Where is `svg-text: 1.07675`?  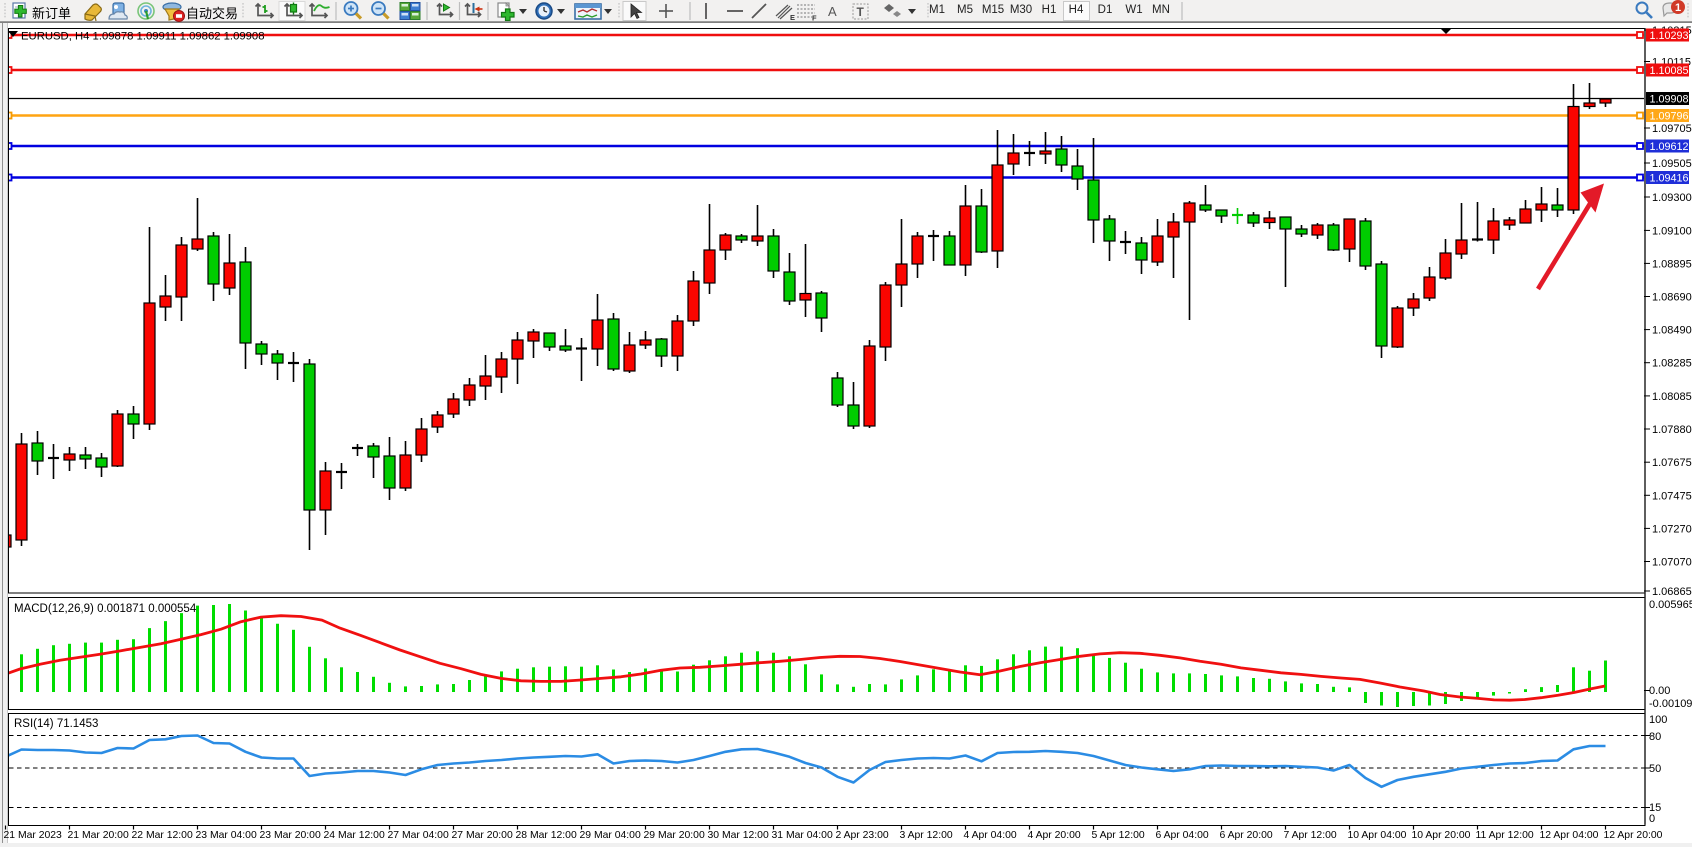 svg-text: 1.07675 is located at coordinates (1672, 463).